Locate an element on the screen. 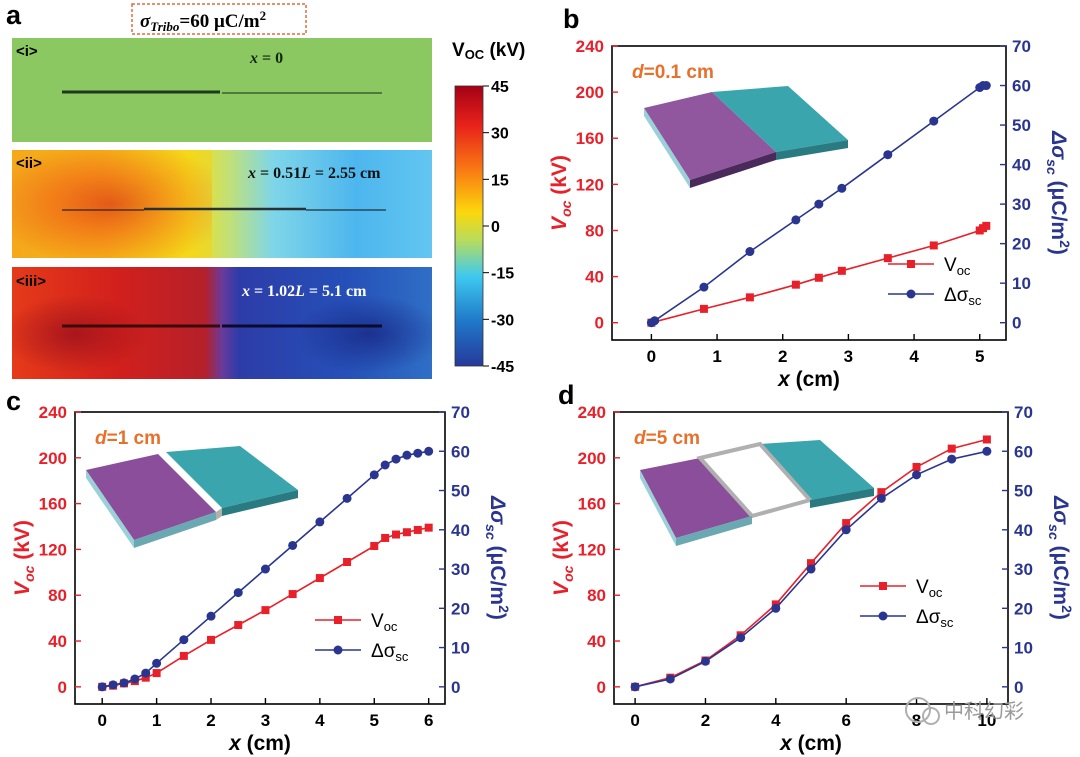 The image size is (1080, 757). y-right-tick-label: 0 is located at coordinates (1018, 687).